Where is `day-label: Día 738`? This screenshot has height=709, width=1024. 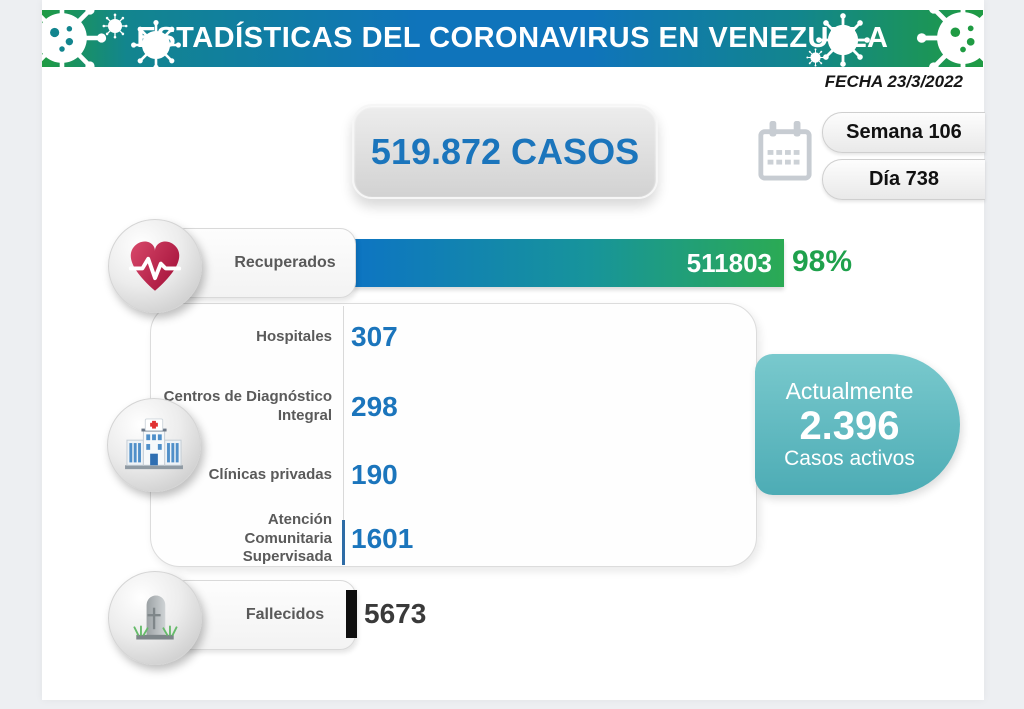
day-label: Día 738 is located at coordinates (904, 179).